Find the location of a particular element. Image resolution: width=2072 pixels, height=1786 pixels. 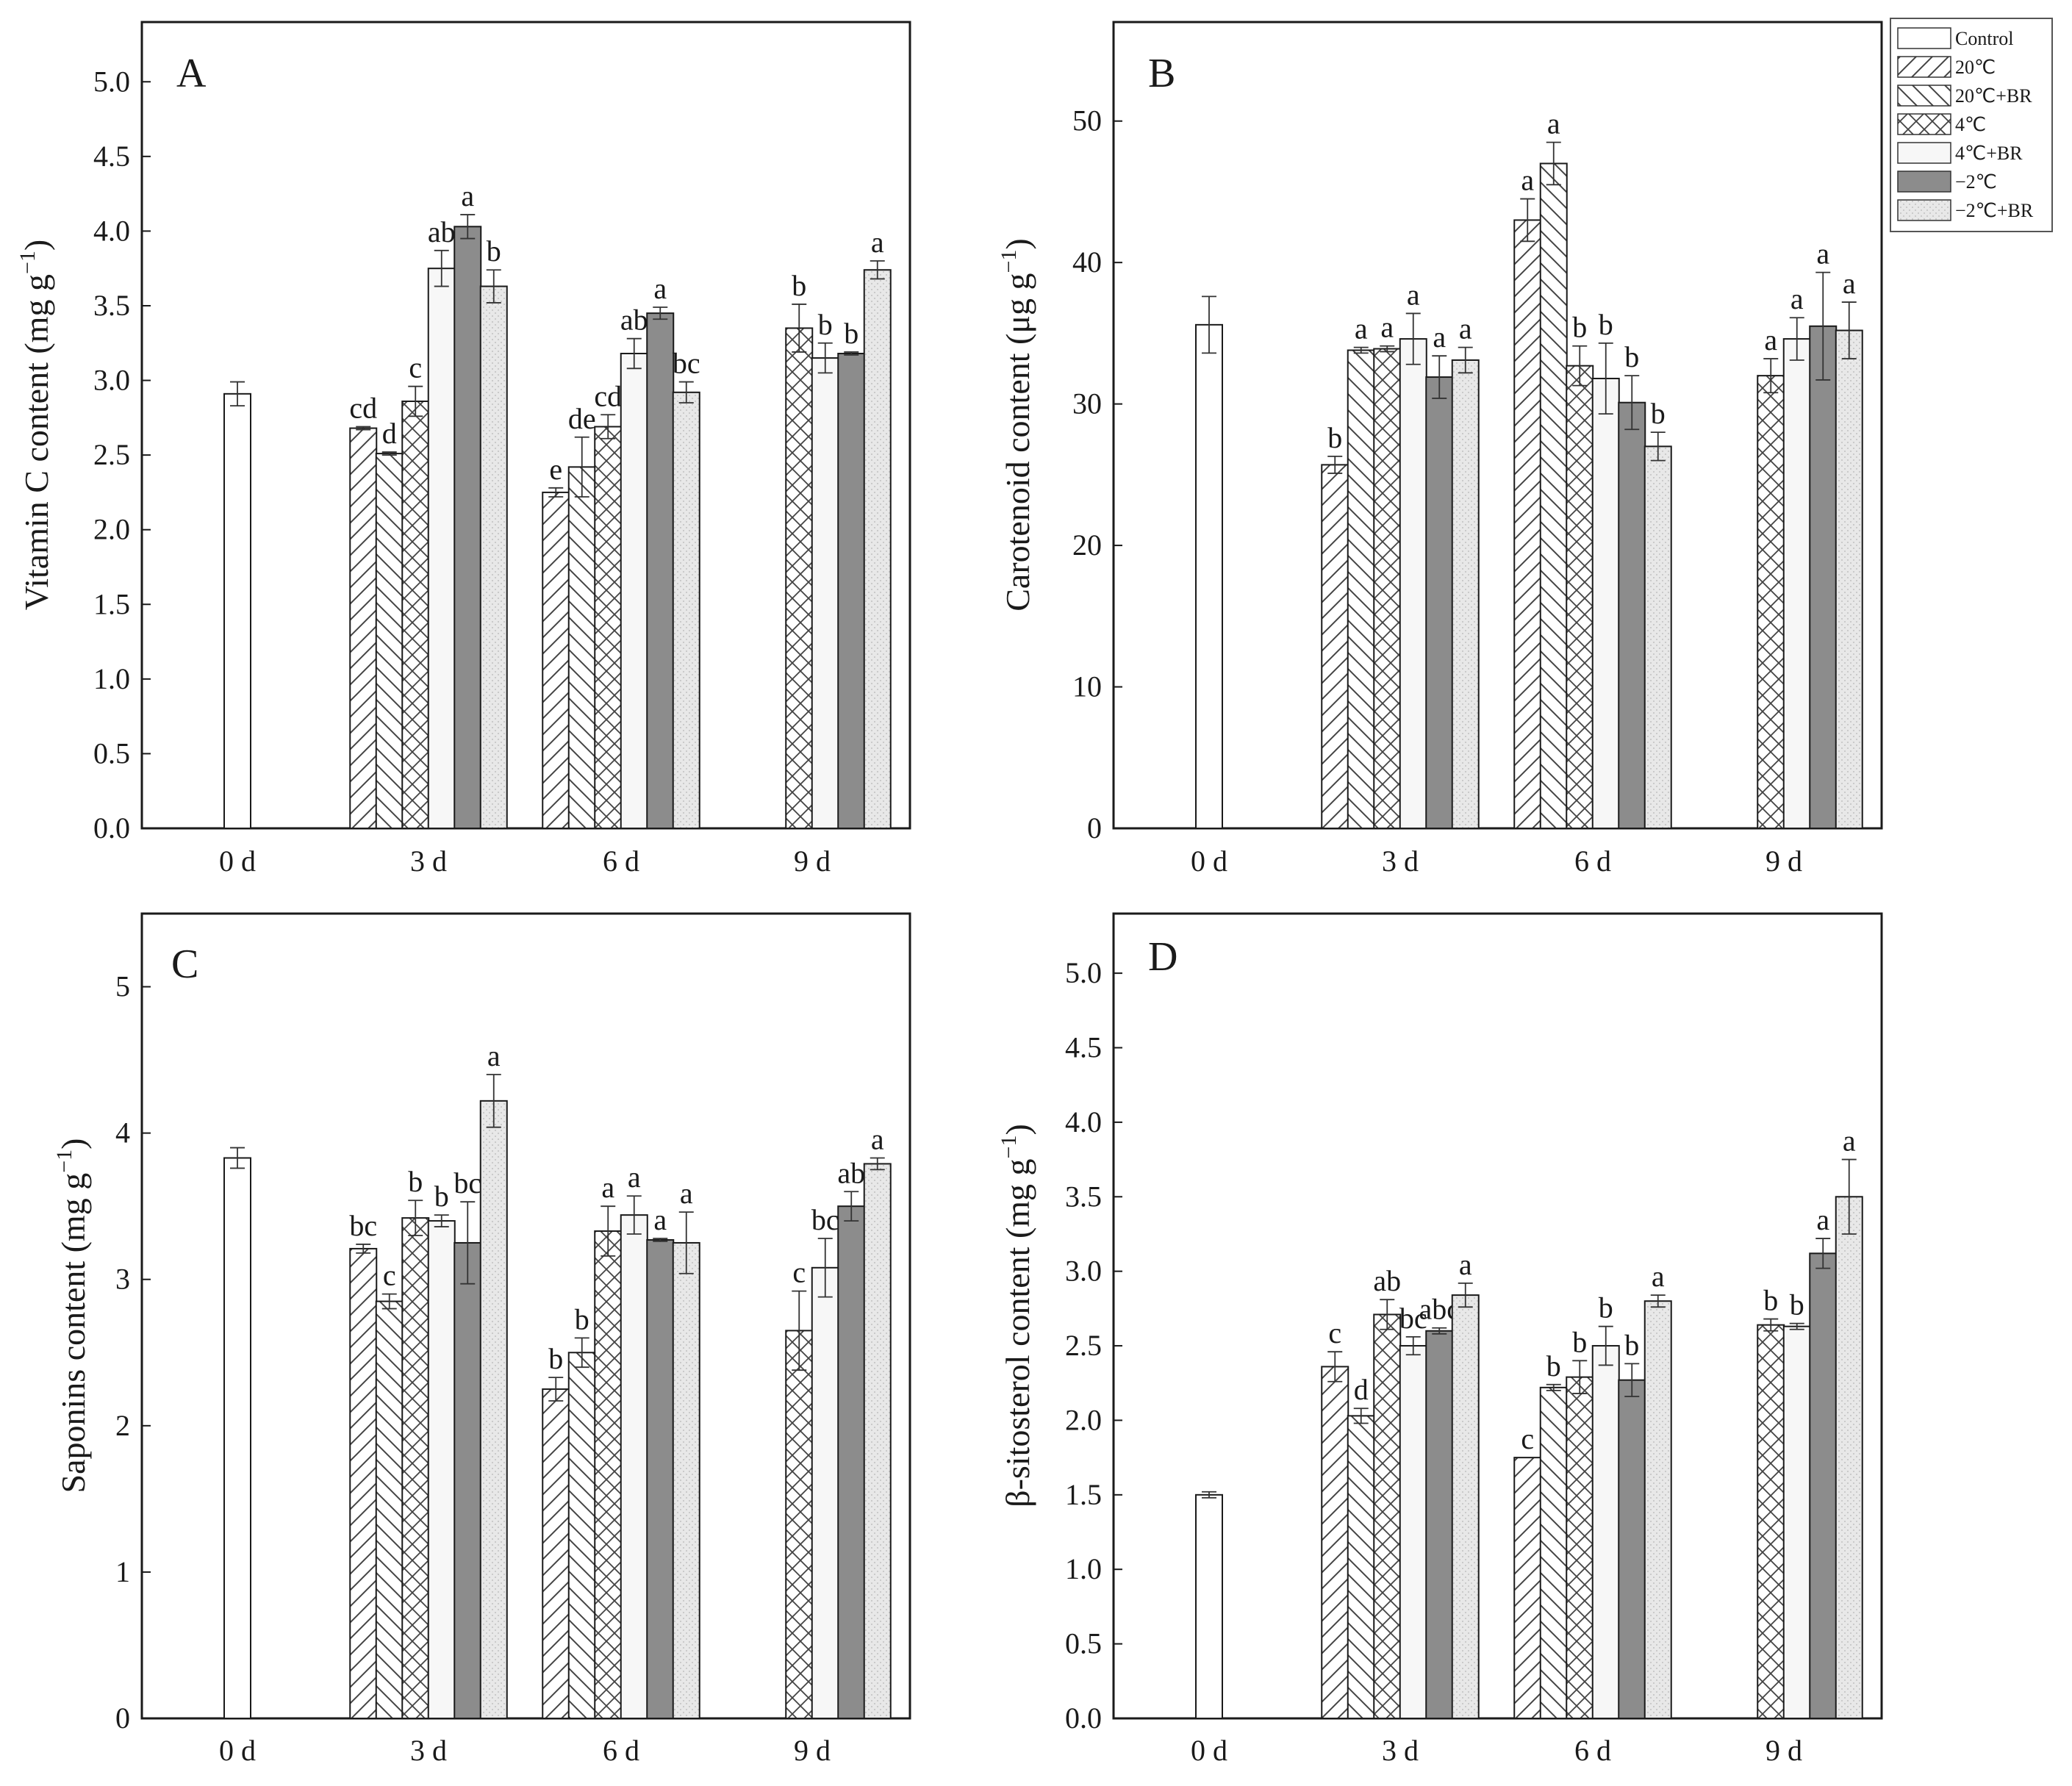

svg-text: β-sitosterol content (mg g−1) is located at coordinates (1017, 1315).